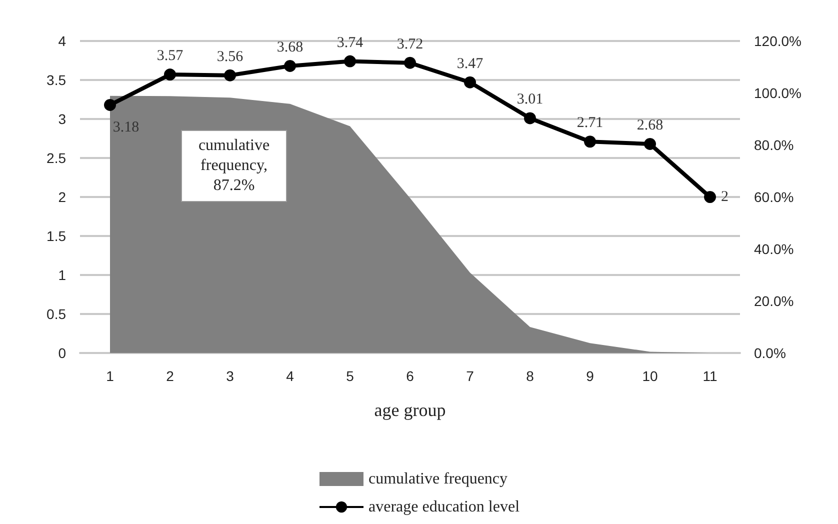  Describe the element at coordinates (774, 249) in the screenshot. I see `y2-tick-label: 40.0%` at that location.